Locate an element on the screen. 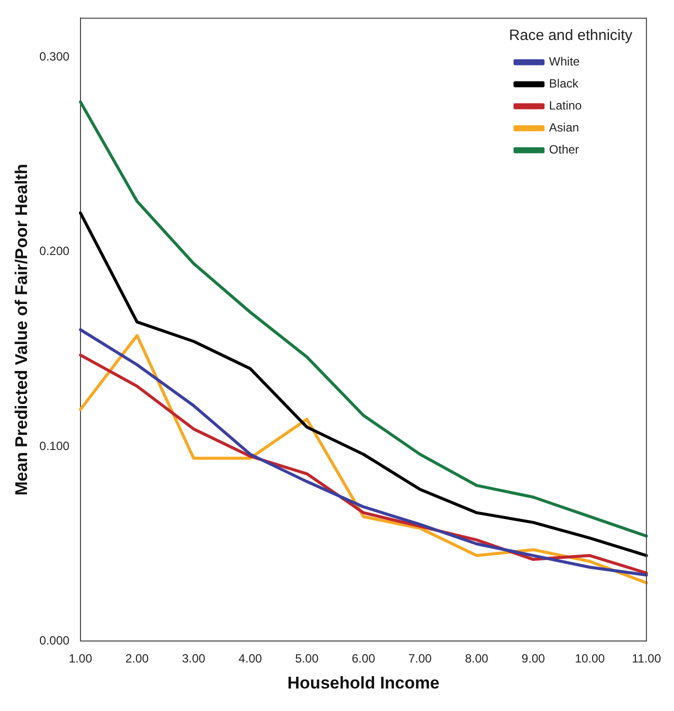  x-tick-label: 5.00 is located at coordinates (307, 659).